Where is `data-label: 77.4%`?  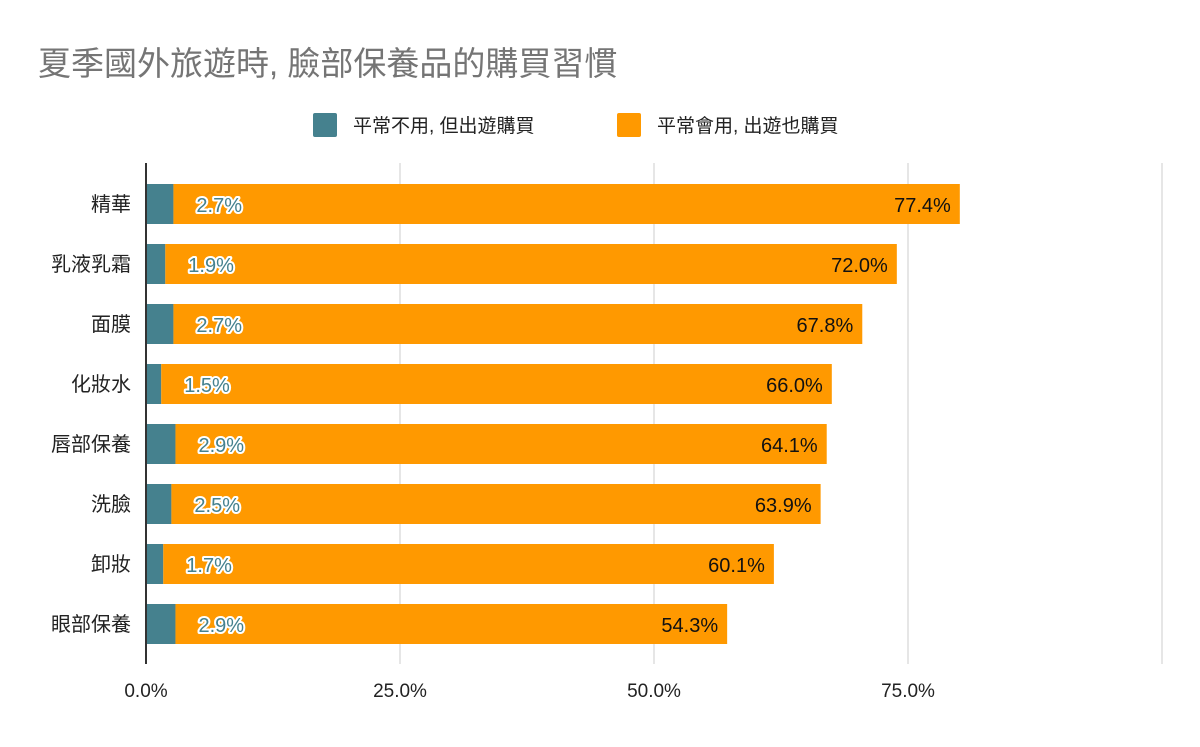
data-label: 77.4% is located at coordinates (922, 206).